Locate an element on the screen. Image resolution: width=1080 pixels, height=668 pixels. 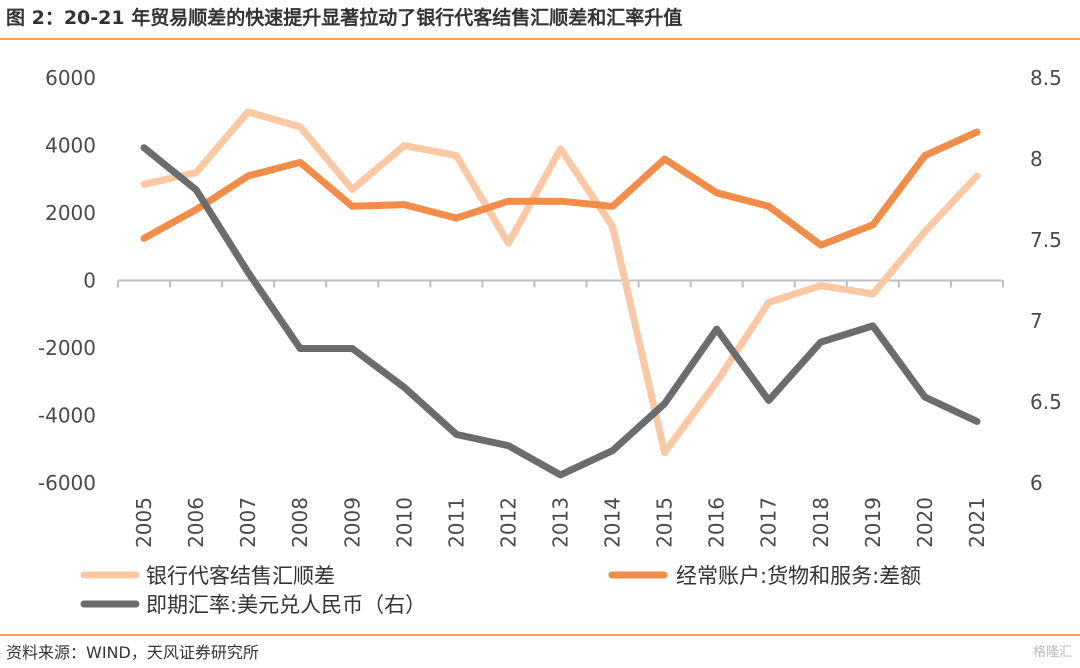
x-tick-label: 2006 is located at coordinates (196, 522).